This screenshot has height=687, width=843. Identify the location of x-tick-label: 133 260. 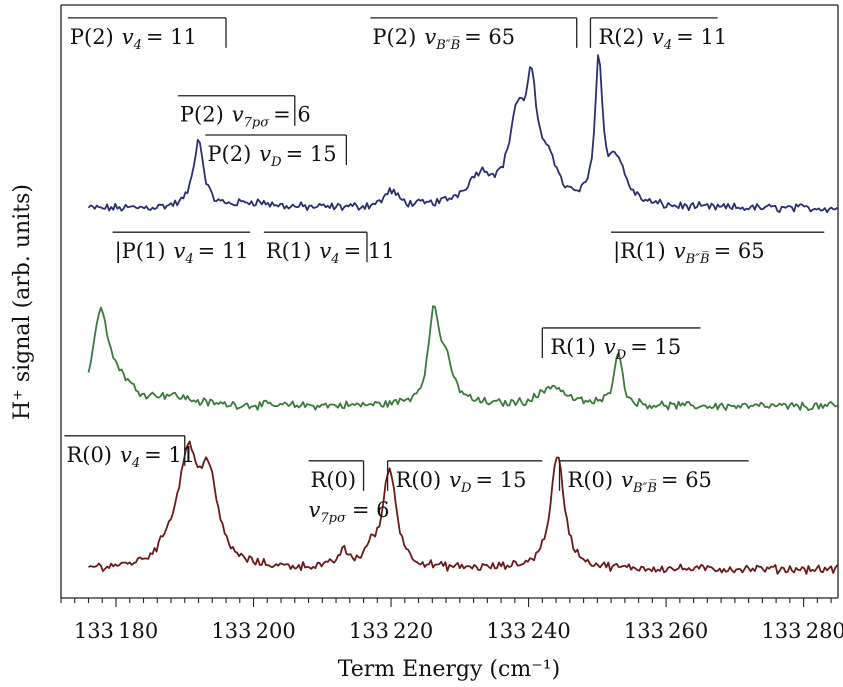
(666, 631).